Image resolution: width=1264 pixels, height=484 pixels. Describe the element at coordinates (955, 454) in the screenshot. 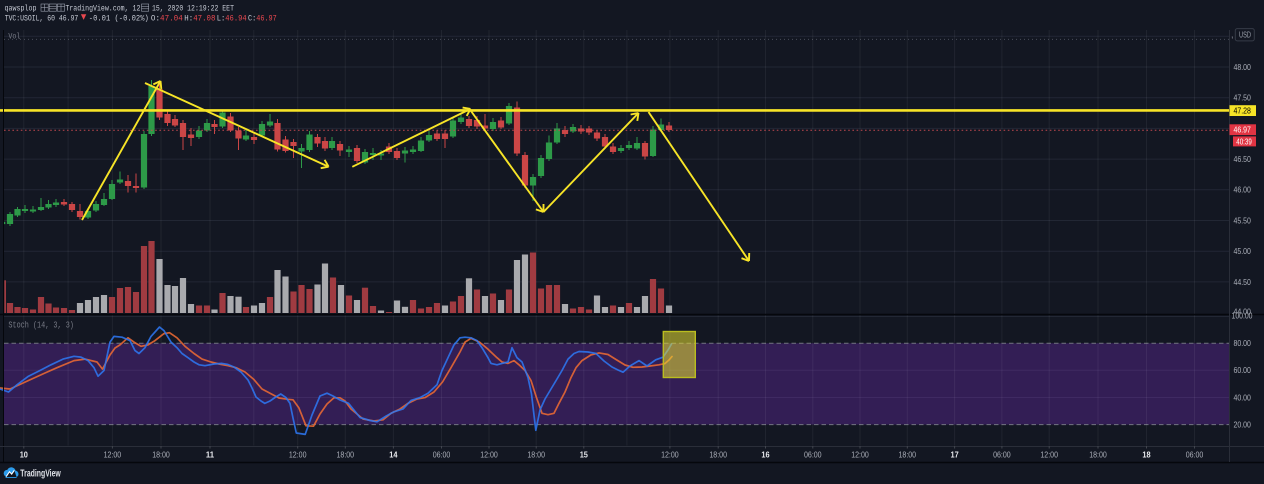

I see `svg-text: 17` at that location.